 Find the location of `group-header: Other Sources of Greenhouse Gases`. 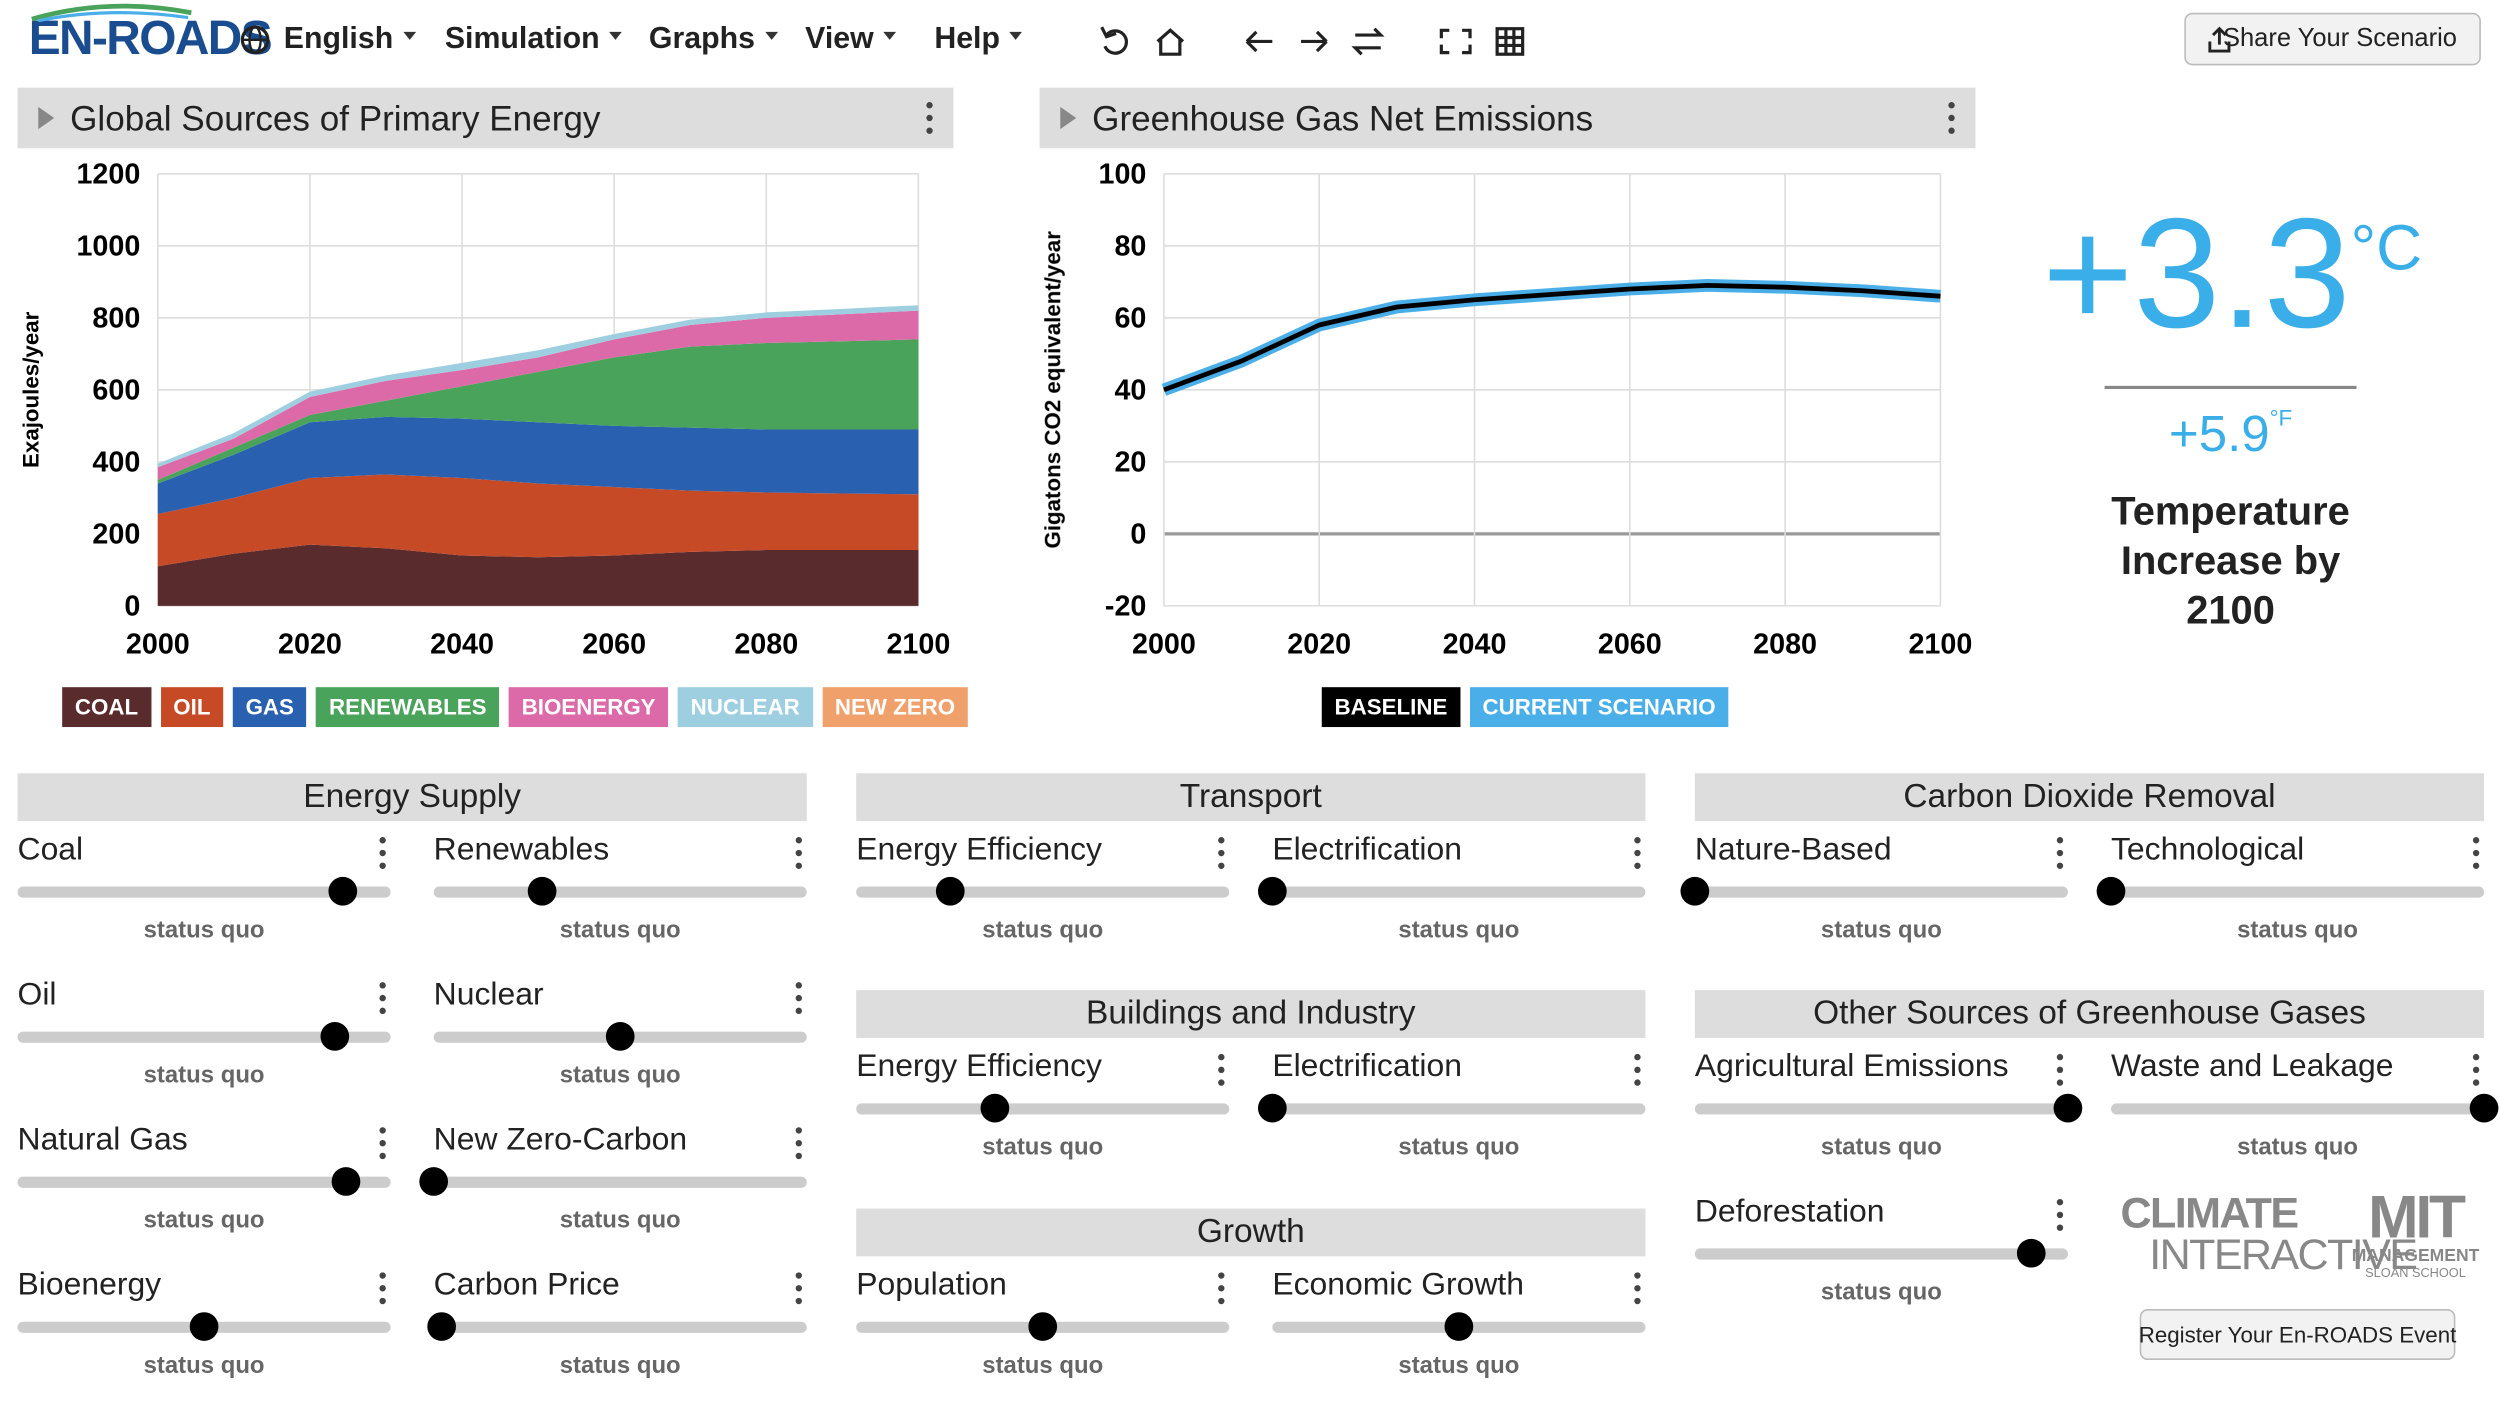

group-header: Other Sources of Greenhouse Gases is located at coordinates (2089, 1014).